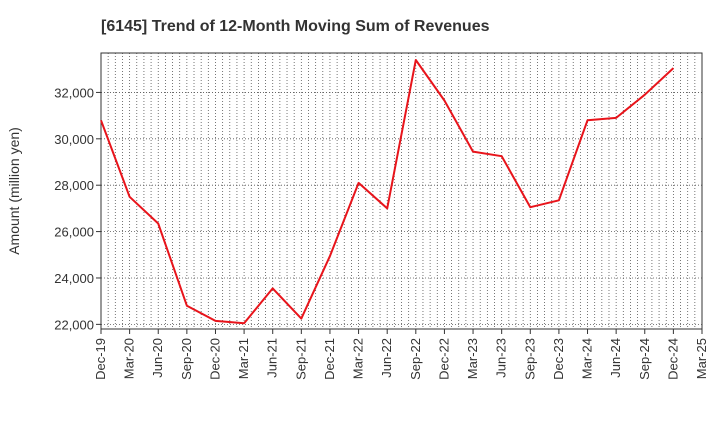 The height and width of the screenshot is (440, 720). I want to click on x-tick-label: Mar-22, so click(358, 358).